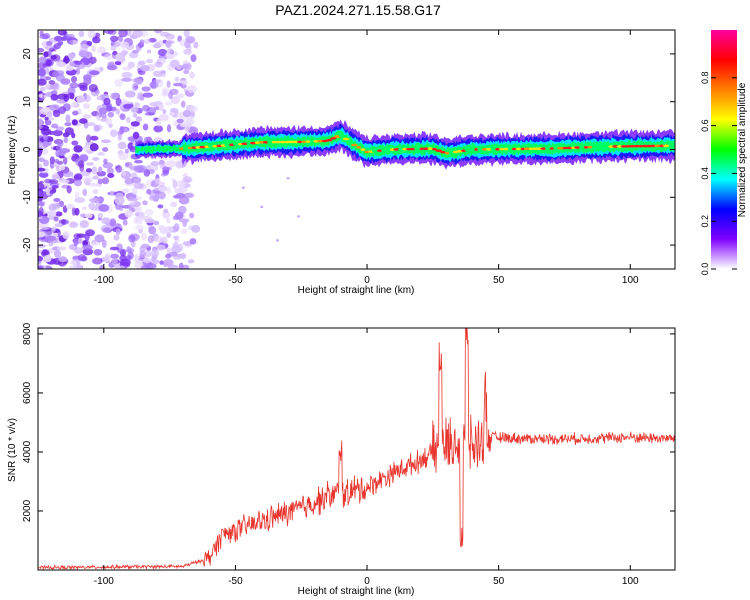  Describe the element at coordinates (27, 149) in the screenshot. I see `spectrogram-y-tick-label: 0` at that location.